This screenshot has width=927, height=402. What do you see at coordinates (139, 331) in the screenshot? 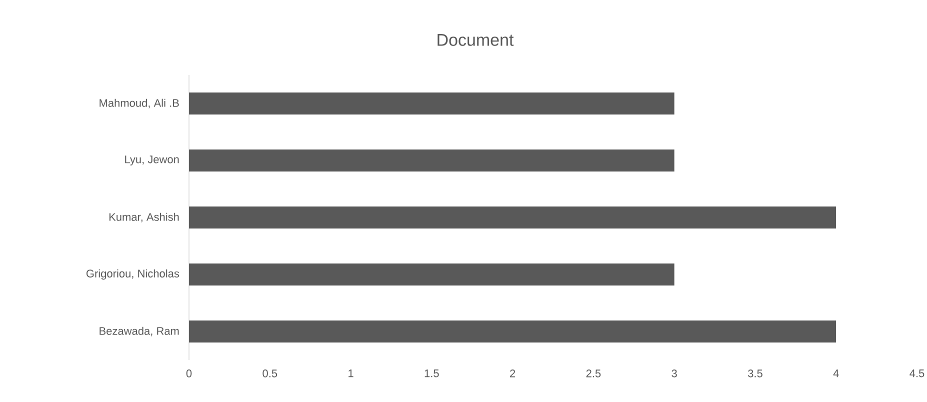
I see `y-tick-label: Bezawada, Ram` at bounding box center [139, 331].